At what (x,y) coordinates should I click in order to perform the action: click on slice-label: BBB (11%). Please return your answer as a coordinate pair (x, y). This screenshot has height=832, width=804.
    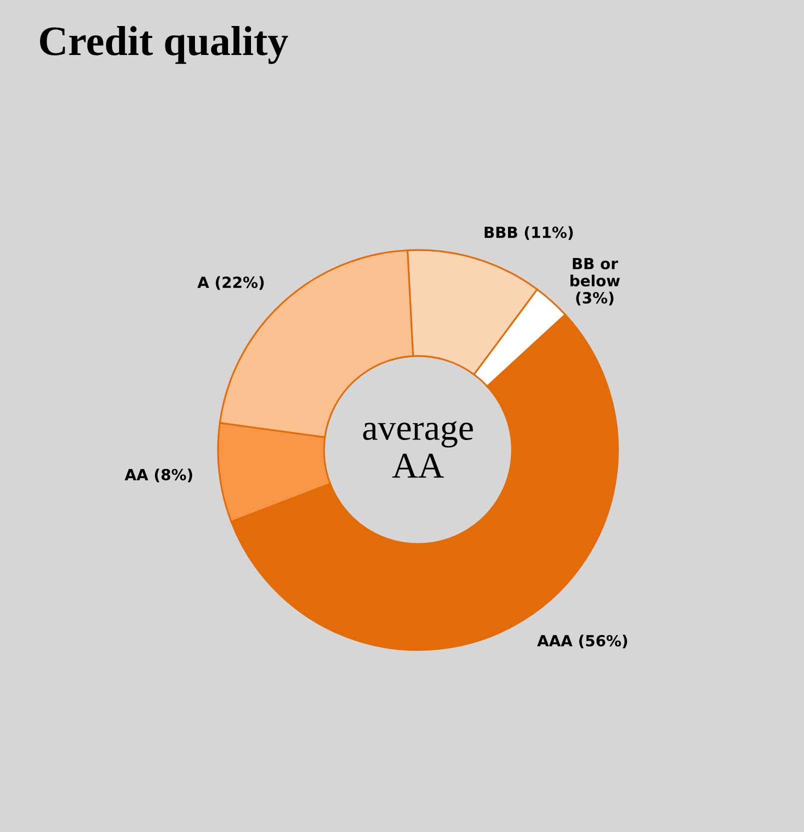
    Looking at the image, I should click on (528, 233).